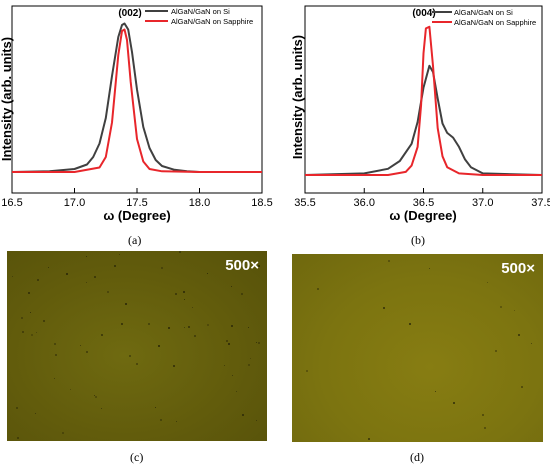 The image size is (550, 466). Describe the element at coordinates (297, 97) in the screenshot. I see `y-axis-label-b: Intensity (arb. units)` at that location.